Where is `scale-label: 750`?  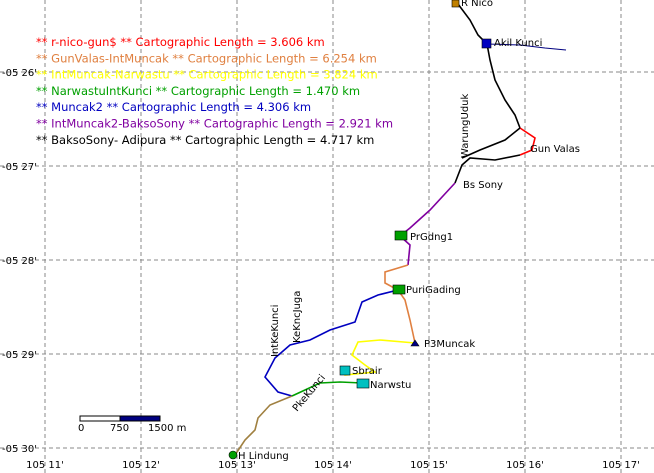
scale-label: 750 is located at coordinates (119, 428).